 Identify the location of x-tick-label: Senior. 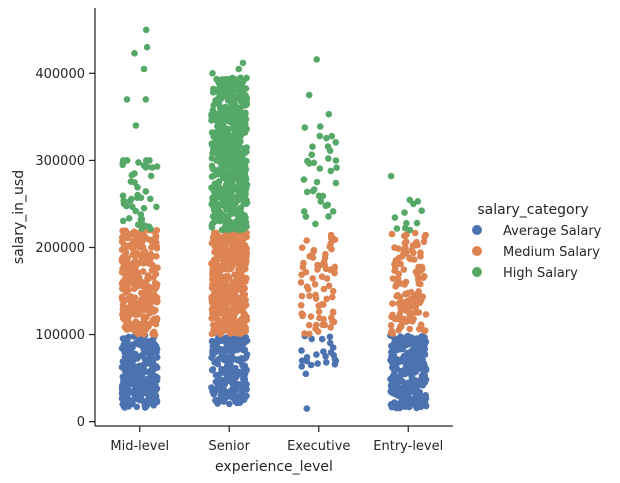
(230, 446).